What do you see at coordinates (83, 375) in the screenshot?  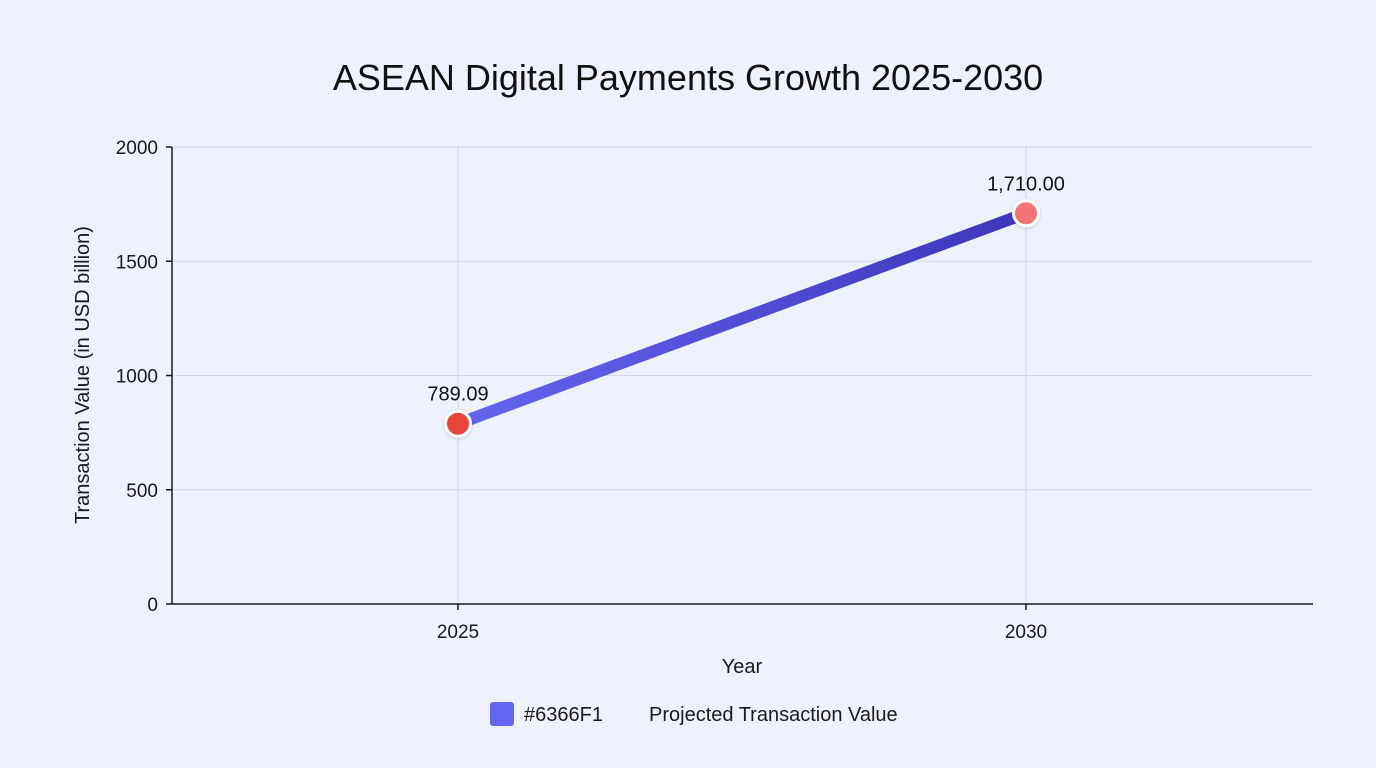 I see `y-axis-label: Transaction Value (in USD billion)` at bounding box center [83, 375].